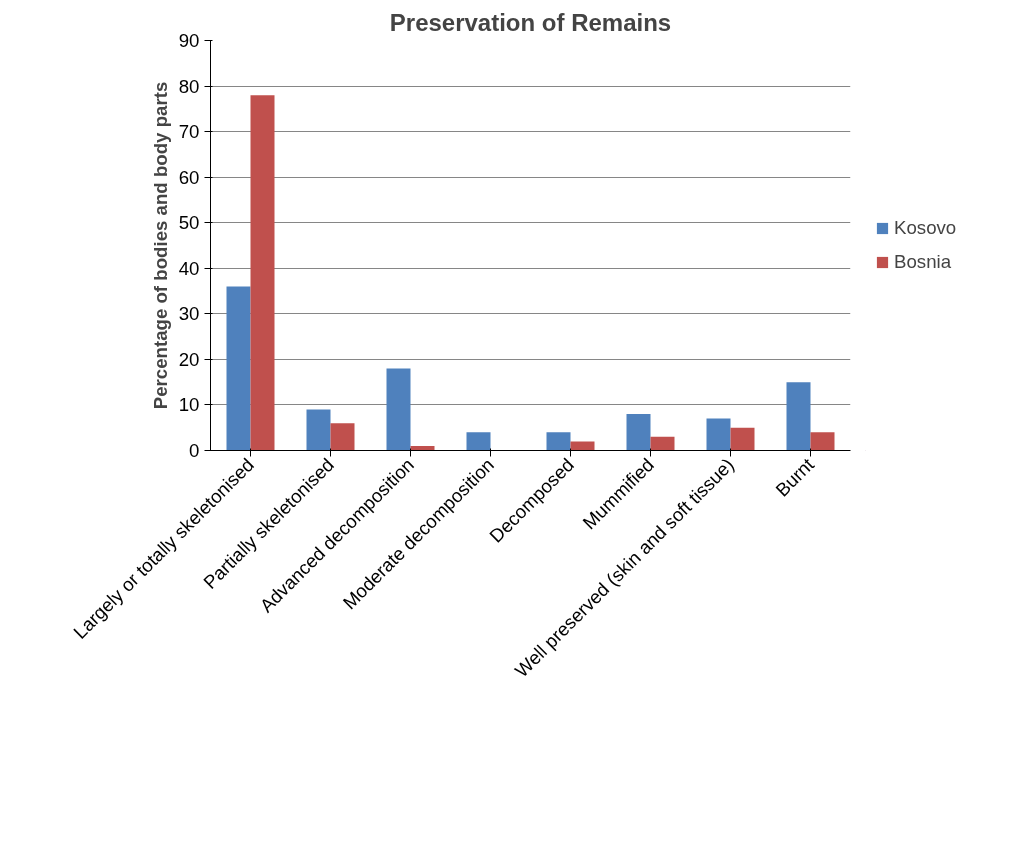 The height and width of the screenshot is (864, 1019). I want to click on legend-label: Kosovo, so click(925, 228).